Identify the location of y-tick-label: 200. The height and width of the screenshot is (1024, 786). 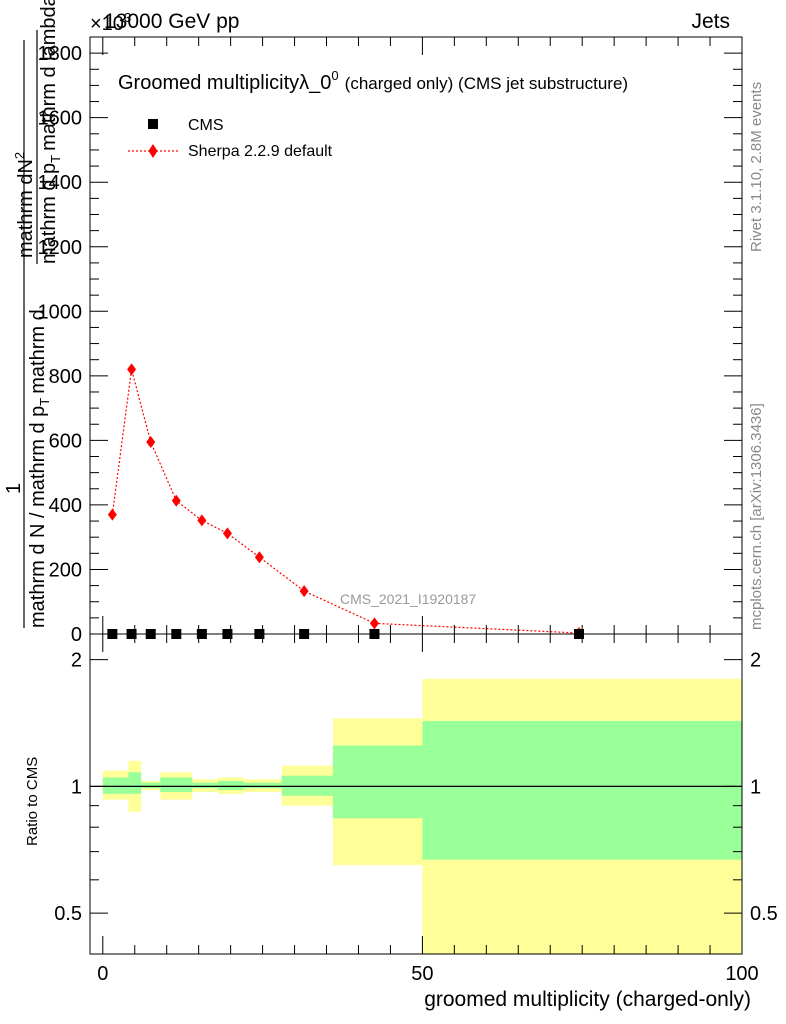
(65, 570).